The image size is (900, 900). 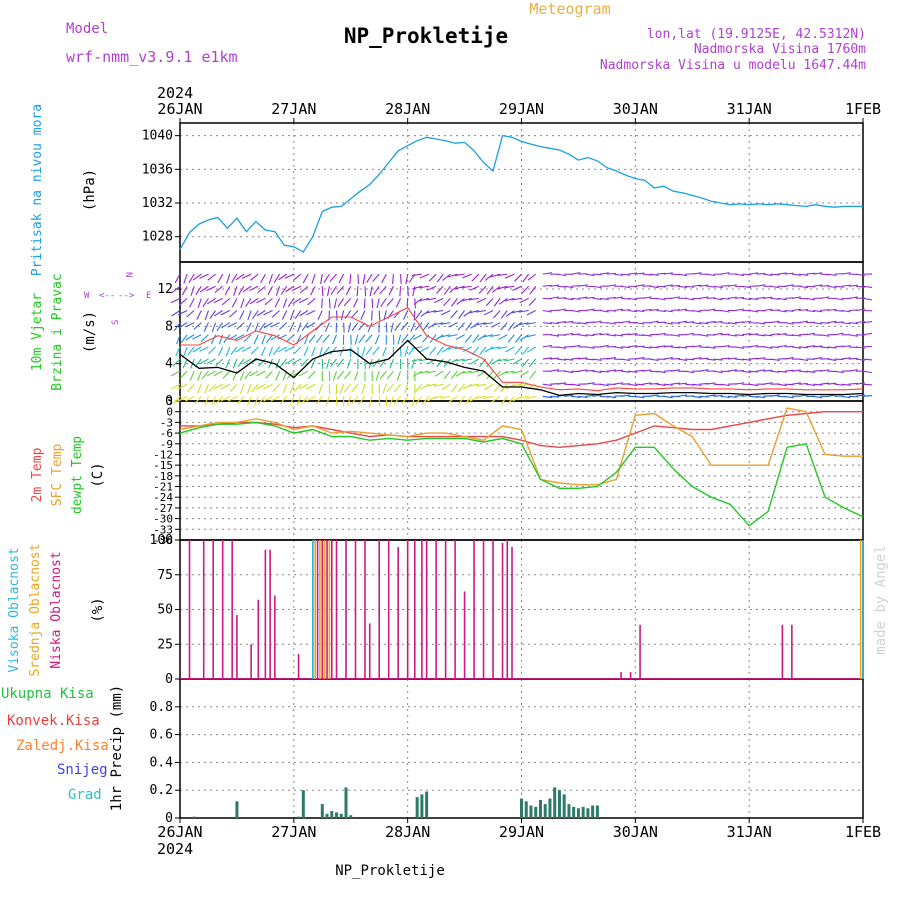 I want to click on cloud-side-label-2: Srednja Oblacnost, so click(x=35, y=609).